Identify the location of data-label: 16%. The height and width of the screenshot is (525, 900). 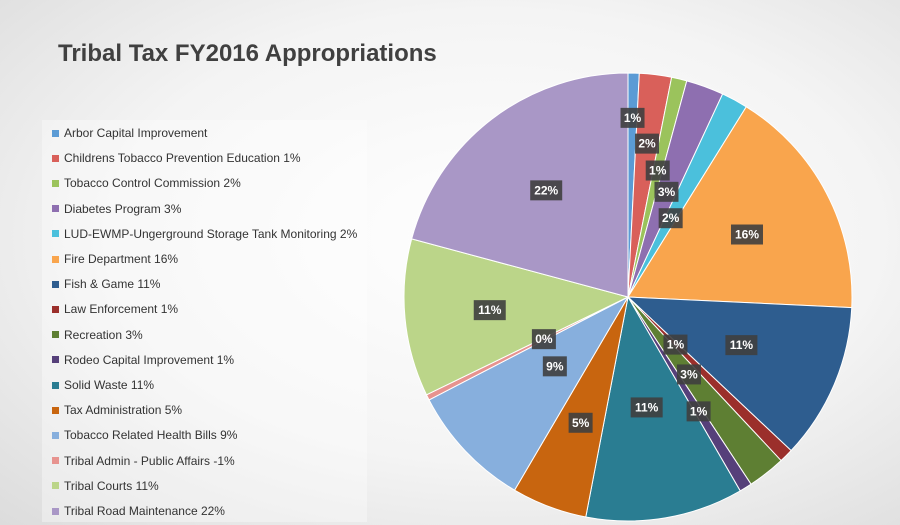
(747, 235).